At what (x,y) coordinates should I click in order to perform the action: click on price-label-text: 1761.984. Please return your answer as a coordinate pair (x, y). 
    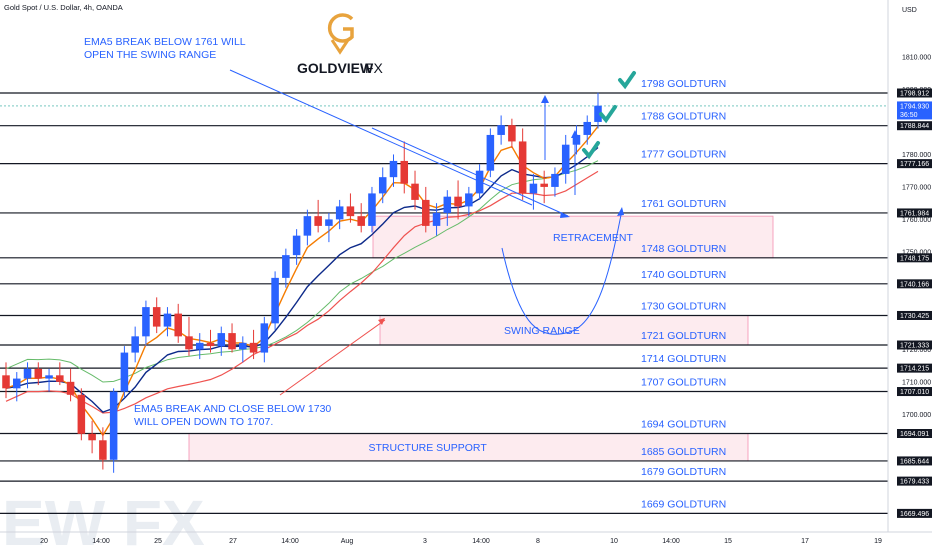
    Looking at the image, I should click on (914, 213).